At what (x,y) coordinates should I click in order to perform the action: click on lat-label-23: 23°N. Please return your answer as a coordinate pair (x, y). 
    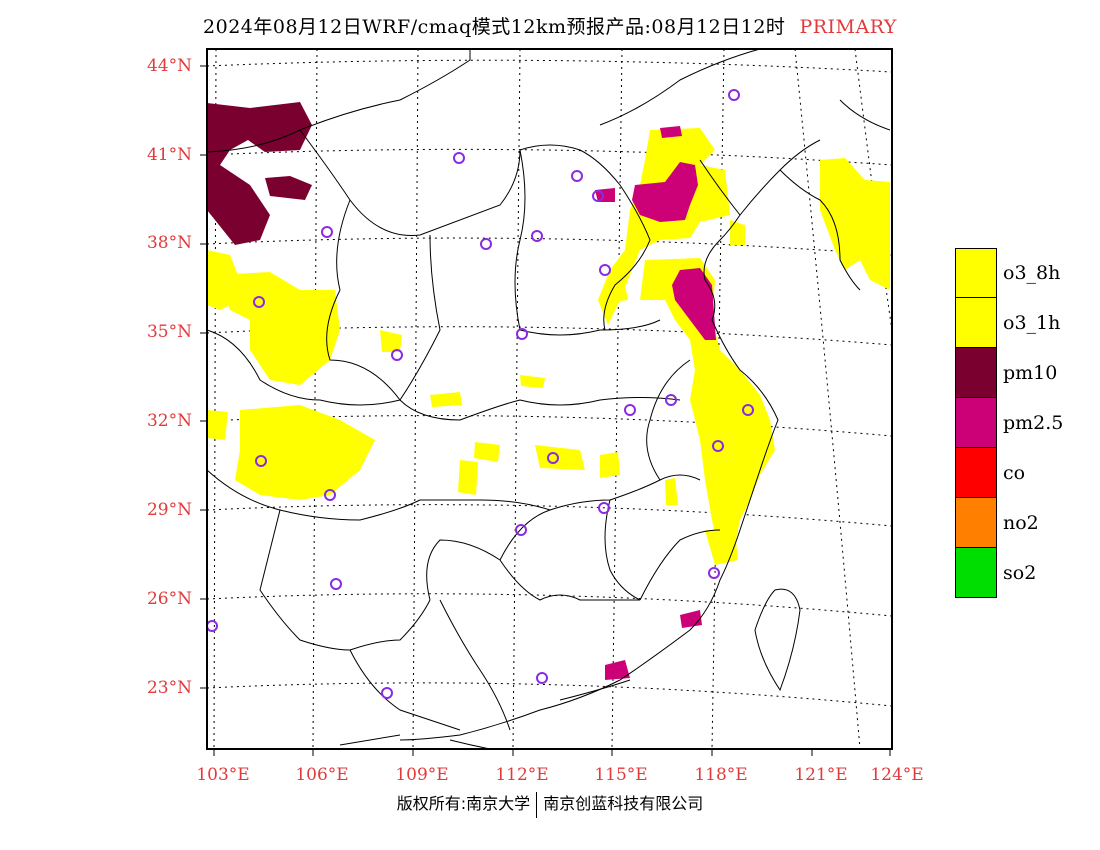
    Looking at the image, I should click on (169, 688).